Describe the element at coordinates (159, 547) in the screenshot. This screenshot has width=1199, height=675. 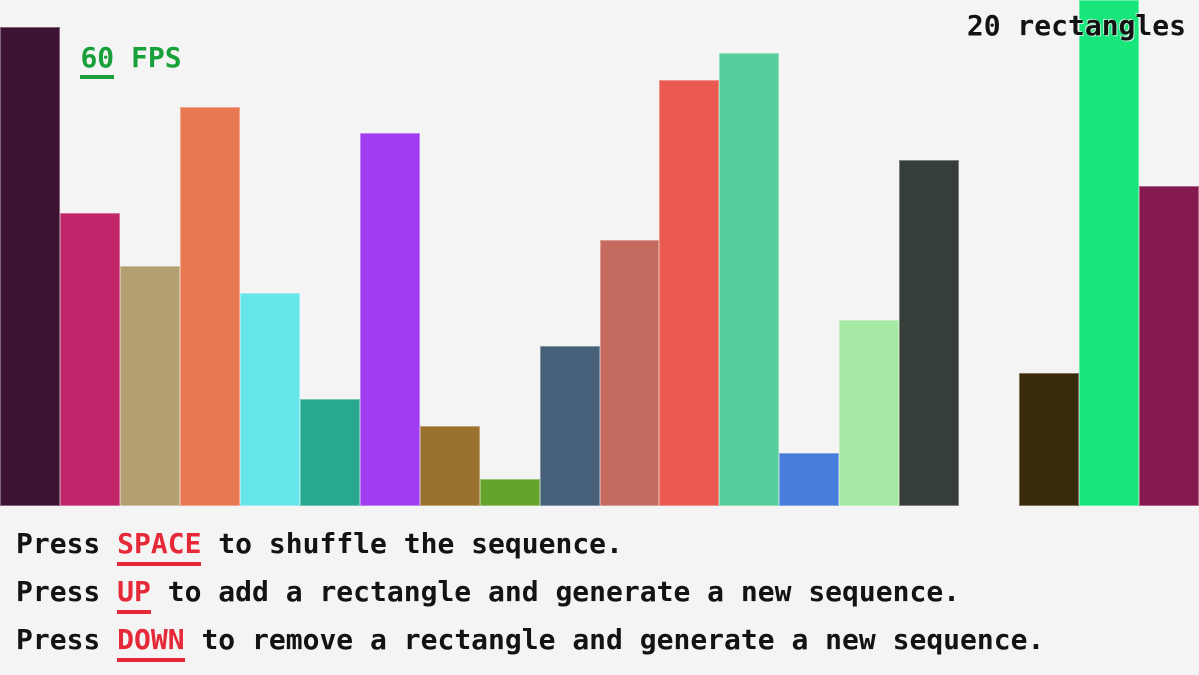
I see `key-space-label: SPACE` at that location.